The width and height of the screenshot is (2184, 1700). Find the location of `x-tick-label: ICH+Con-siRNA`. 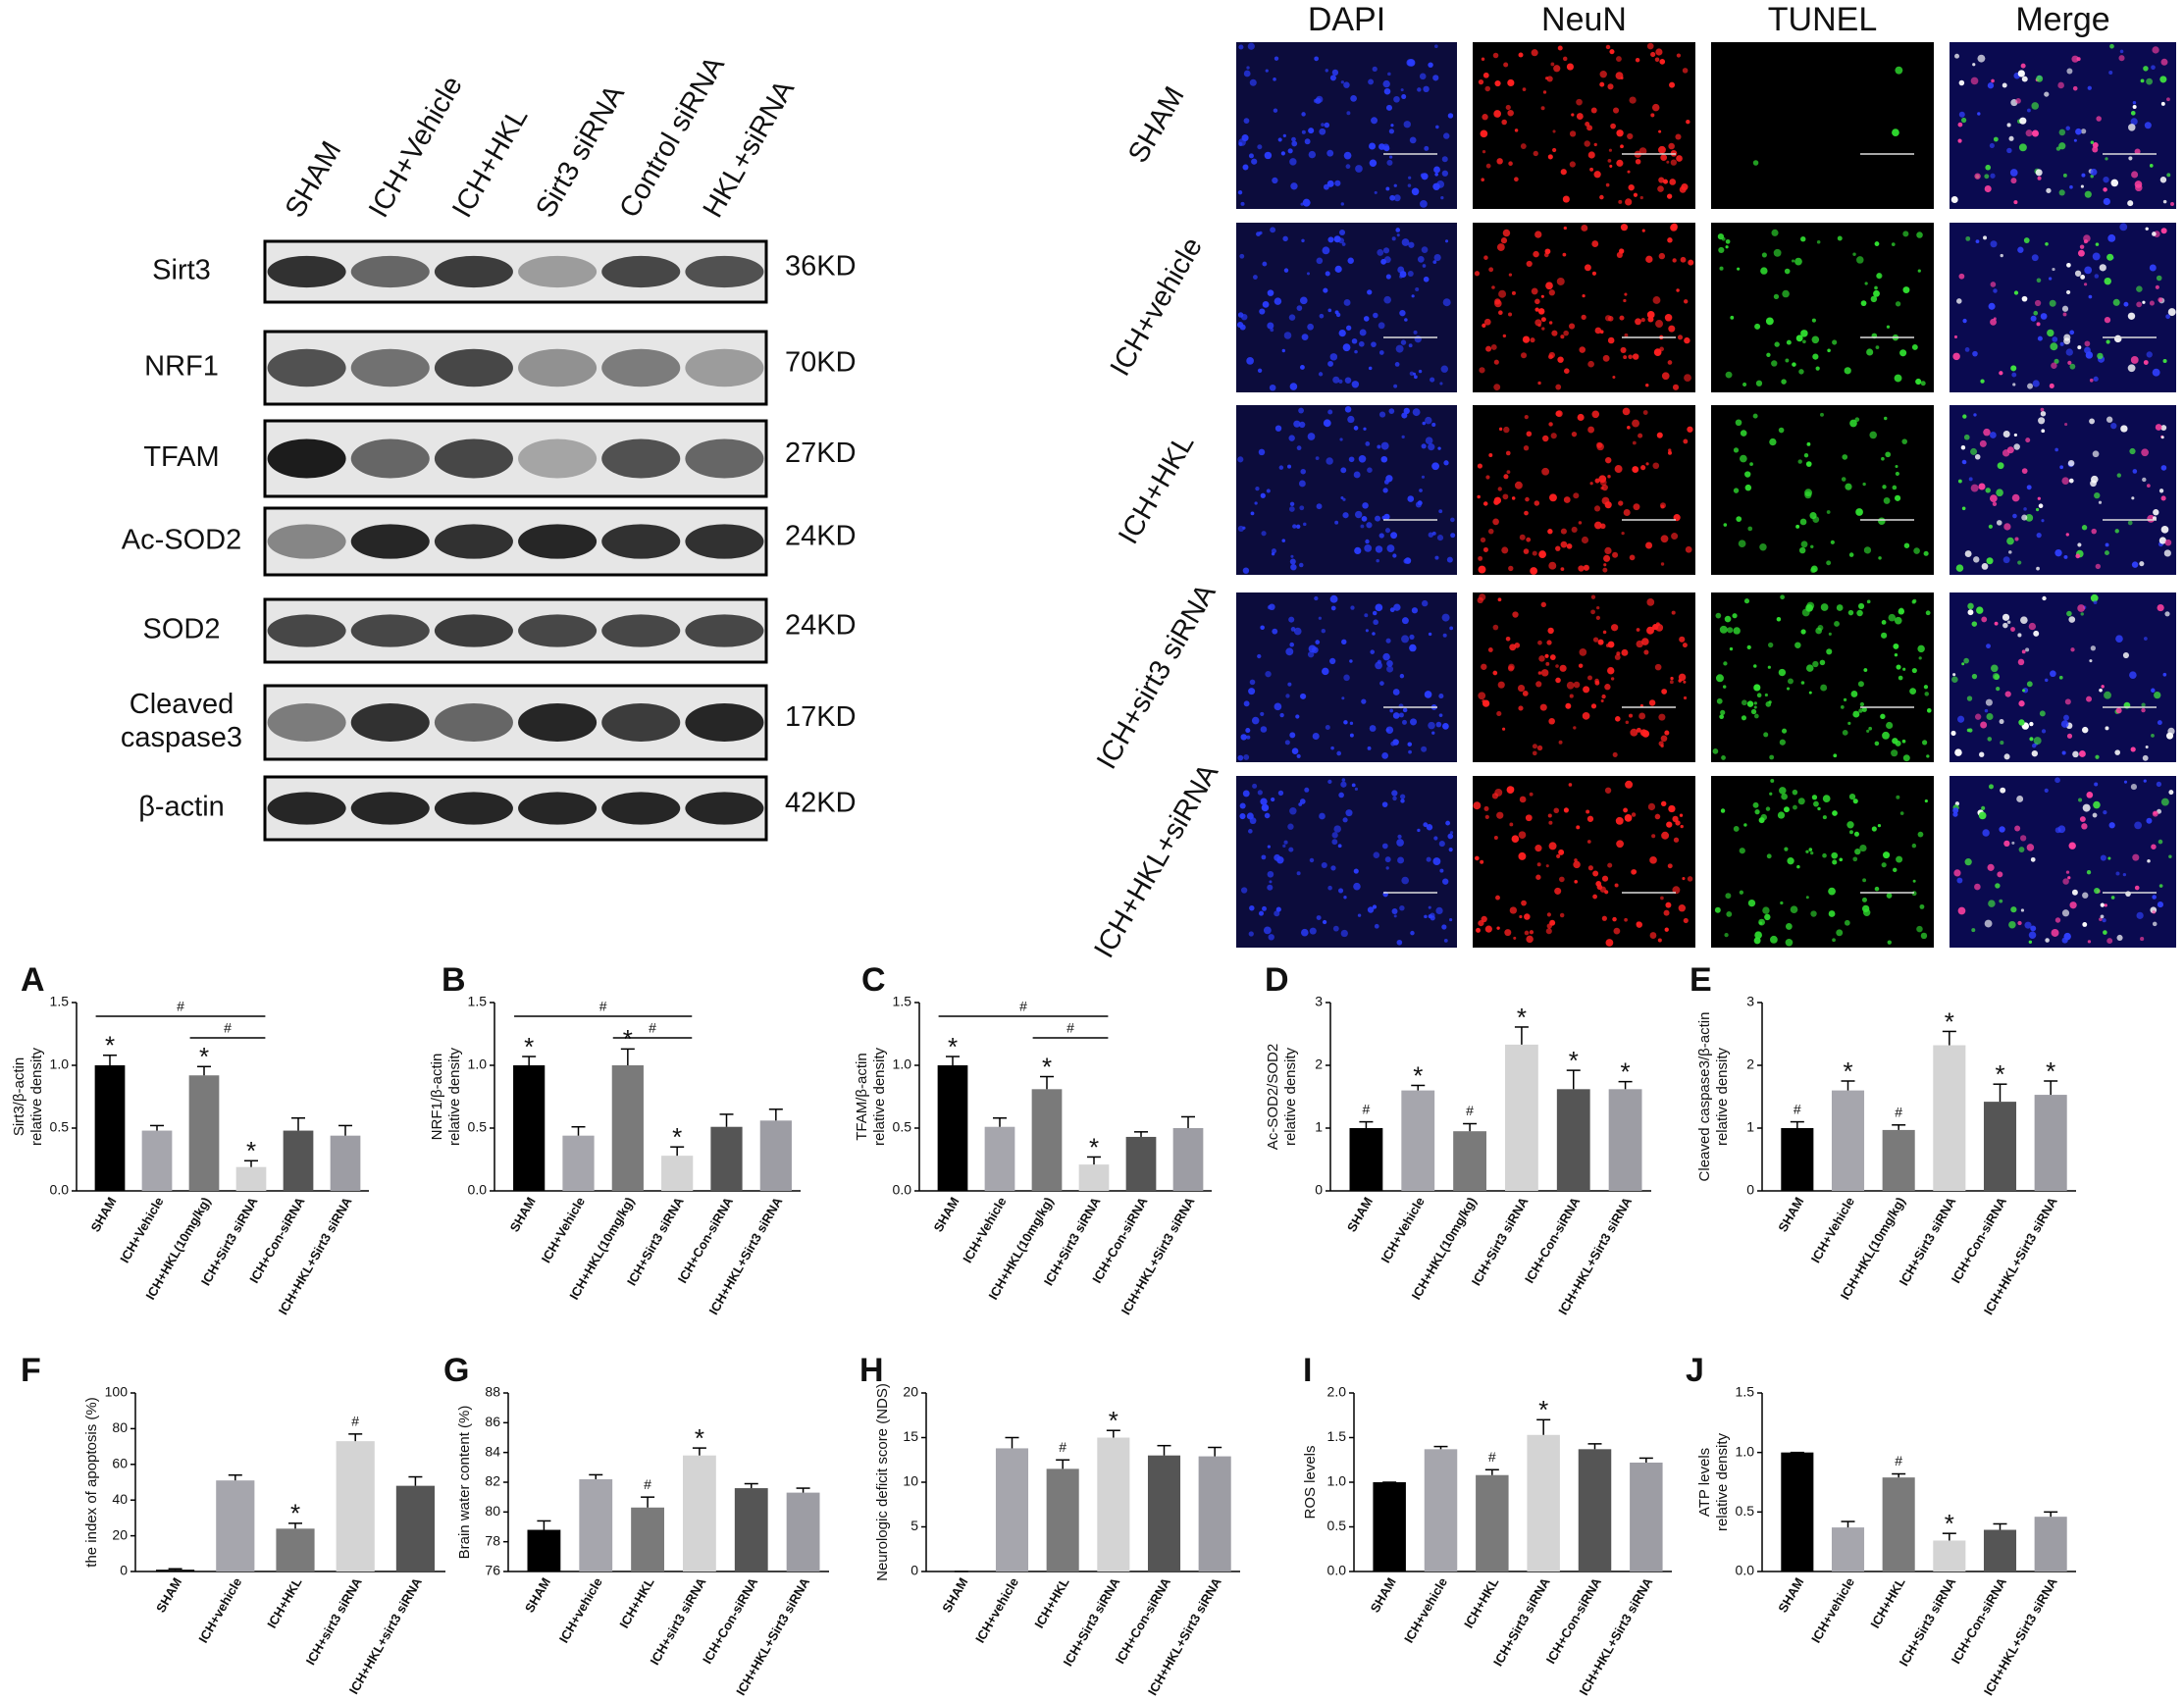

x-tick-label: ICH+Con-siRNA is located at coordinates (1143, 1620).